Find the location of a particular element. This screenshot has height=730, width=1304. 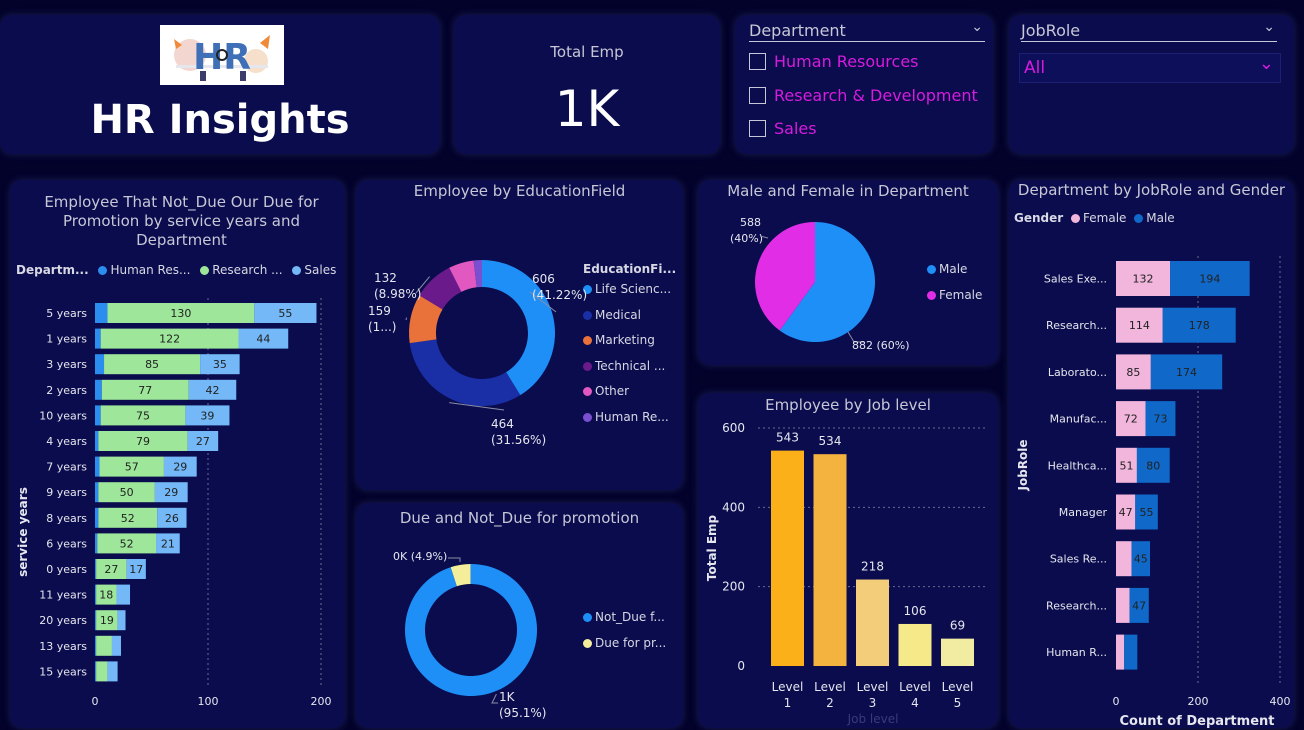

data-label: (41.22%) is located at coordinates (559, 295).